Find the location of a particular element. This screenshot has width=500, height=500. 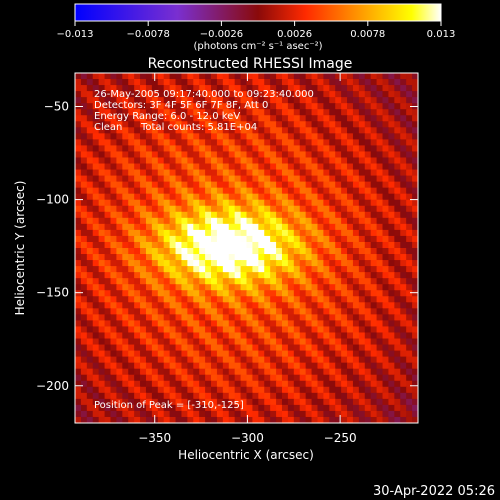

colorbar-tick-label: 0.0078 is located at coordinates (367, 34).